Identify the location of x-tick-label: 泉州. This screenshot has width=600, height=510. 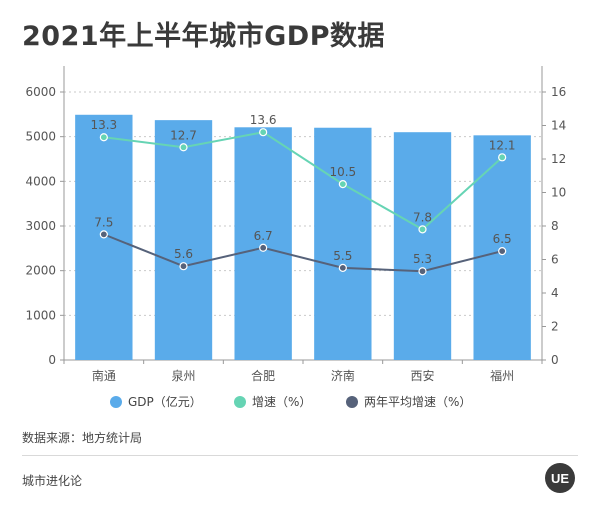
(183, 376).